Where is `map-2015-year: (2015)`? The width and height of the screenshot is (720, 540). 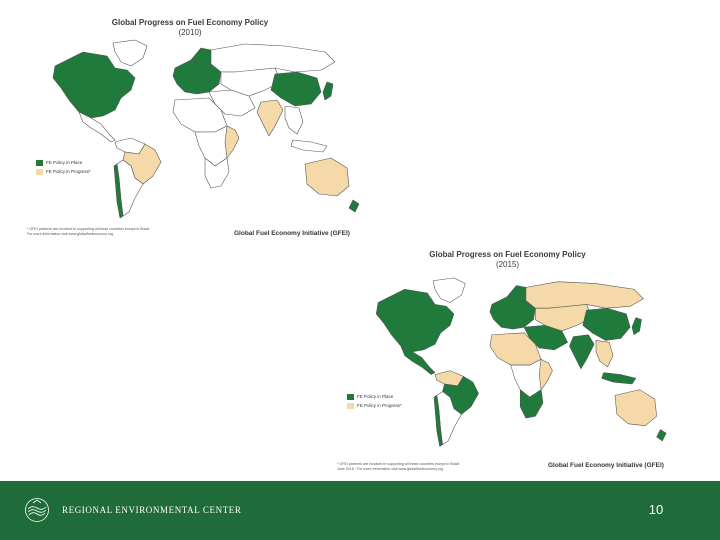 map-2015-year: (2015) is located at coordinates (507, 264).